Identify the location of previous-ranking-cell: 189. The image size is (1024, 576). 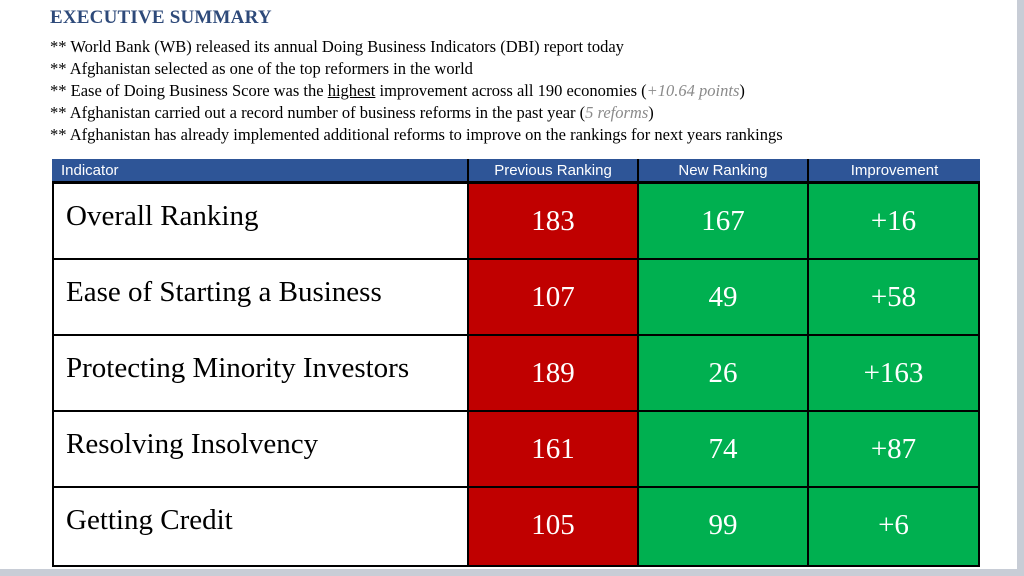
(553, 373).